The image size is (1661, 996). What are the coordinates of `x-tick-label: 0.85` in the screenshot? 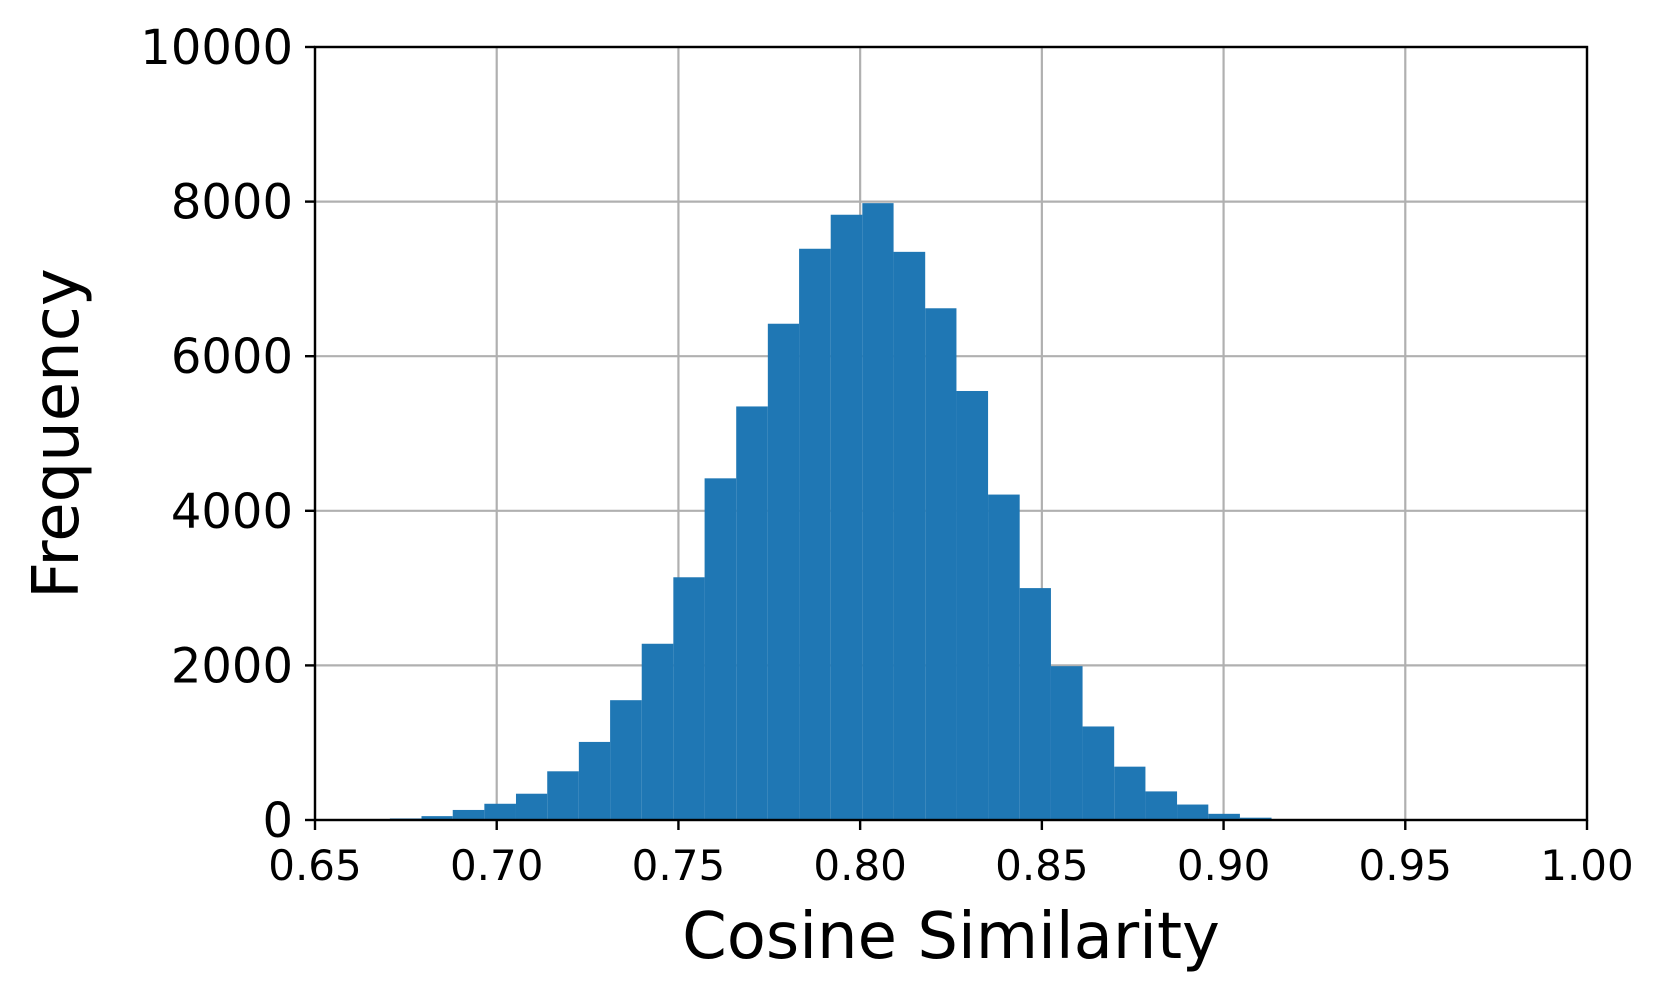 It's located at (1042, 865).